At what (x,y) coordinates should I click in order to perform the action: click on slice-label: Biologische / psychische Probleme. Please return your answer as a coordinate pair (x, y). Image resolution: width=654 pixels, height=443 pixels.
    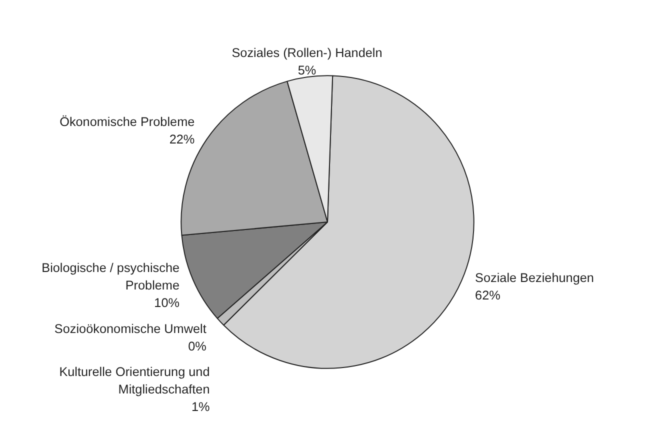
    Looking at the image, I should click on (111, 277).